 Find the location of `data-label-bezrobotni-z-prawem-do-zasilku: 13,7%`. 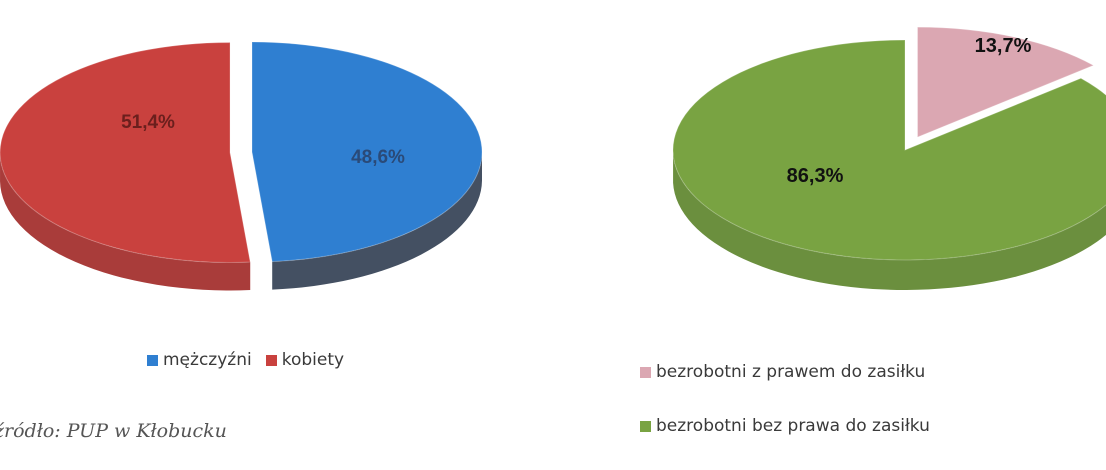

data-label-bezrobotni-z-prawem-do-zasilku: 13,7% is located at coordinates (1003, 46).